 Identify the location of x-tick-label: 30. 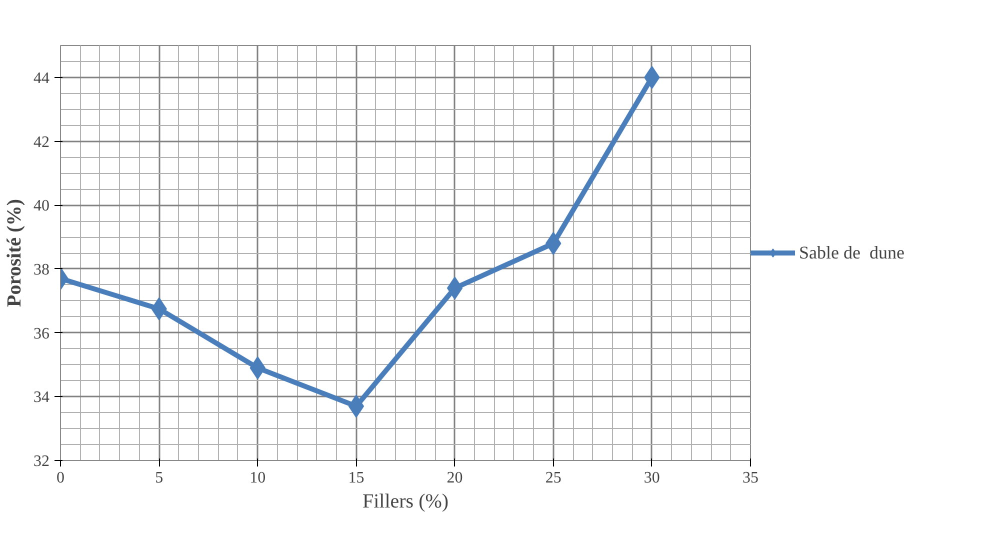
(652, 478).